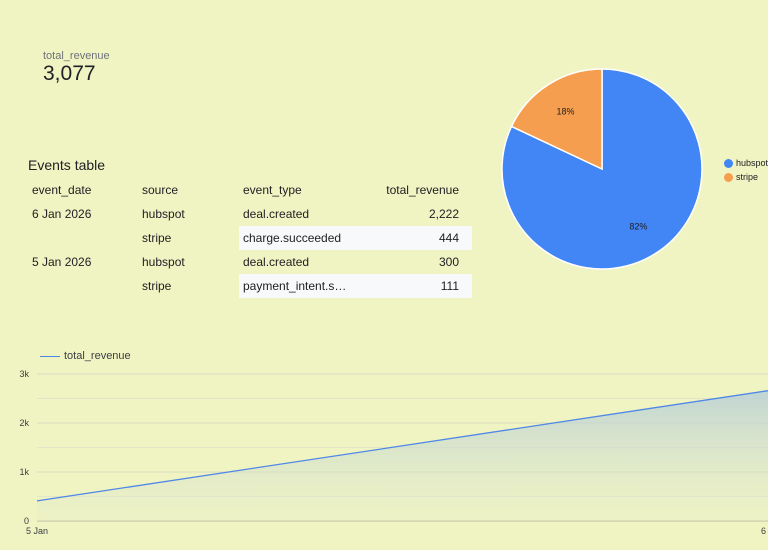 Image resolution: width=768 pixels, height=550 pixels. Describe the element at coordinates (250, 214) in the screenshot. I see `table-row: 6 Jan 2026 hubspot deal.created 2,222` at that location.